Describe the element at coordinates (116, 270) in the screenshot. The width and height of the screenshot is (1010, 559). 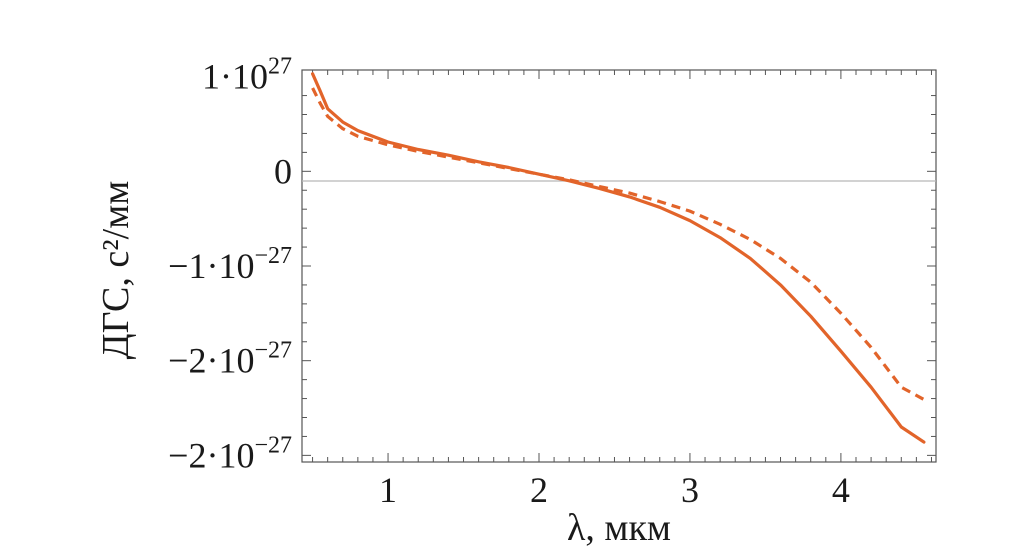
I see `y-axis-title: ДГС, с²/мм` at that location.